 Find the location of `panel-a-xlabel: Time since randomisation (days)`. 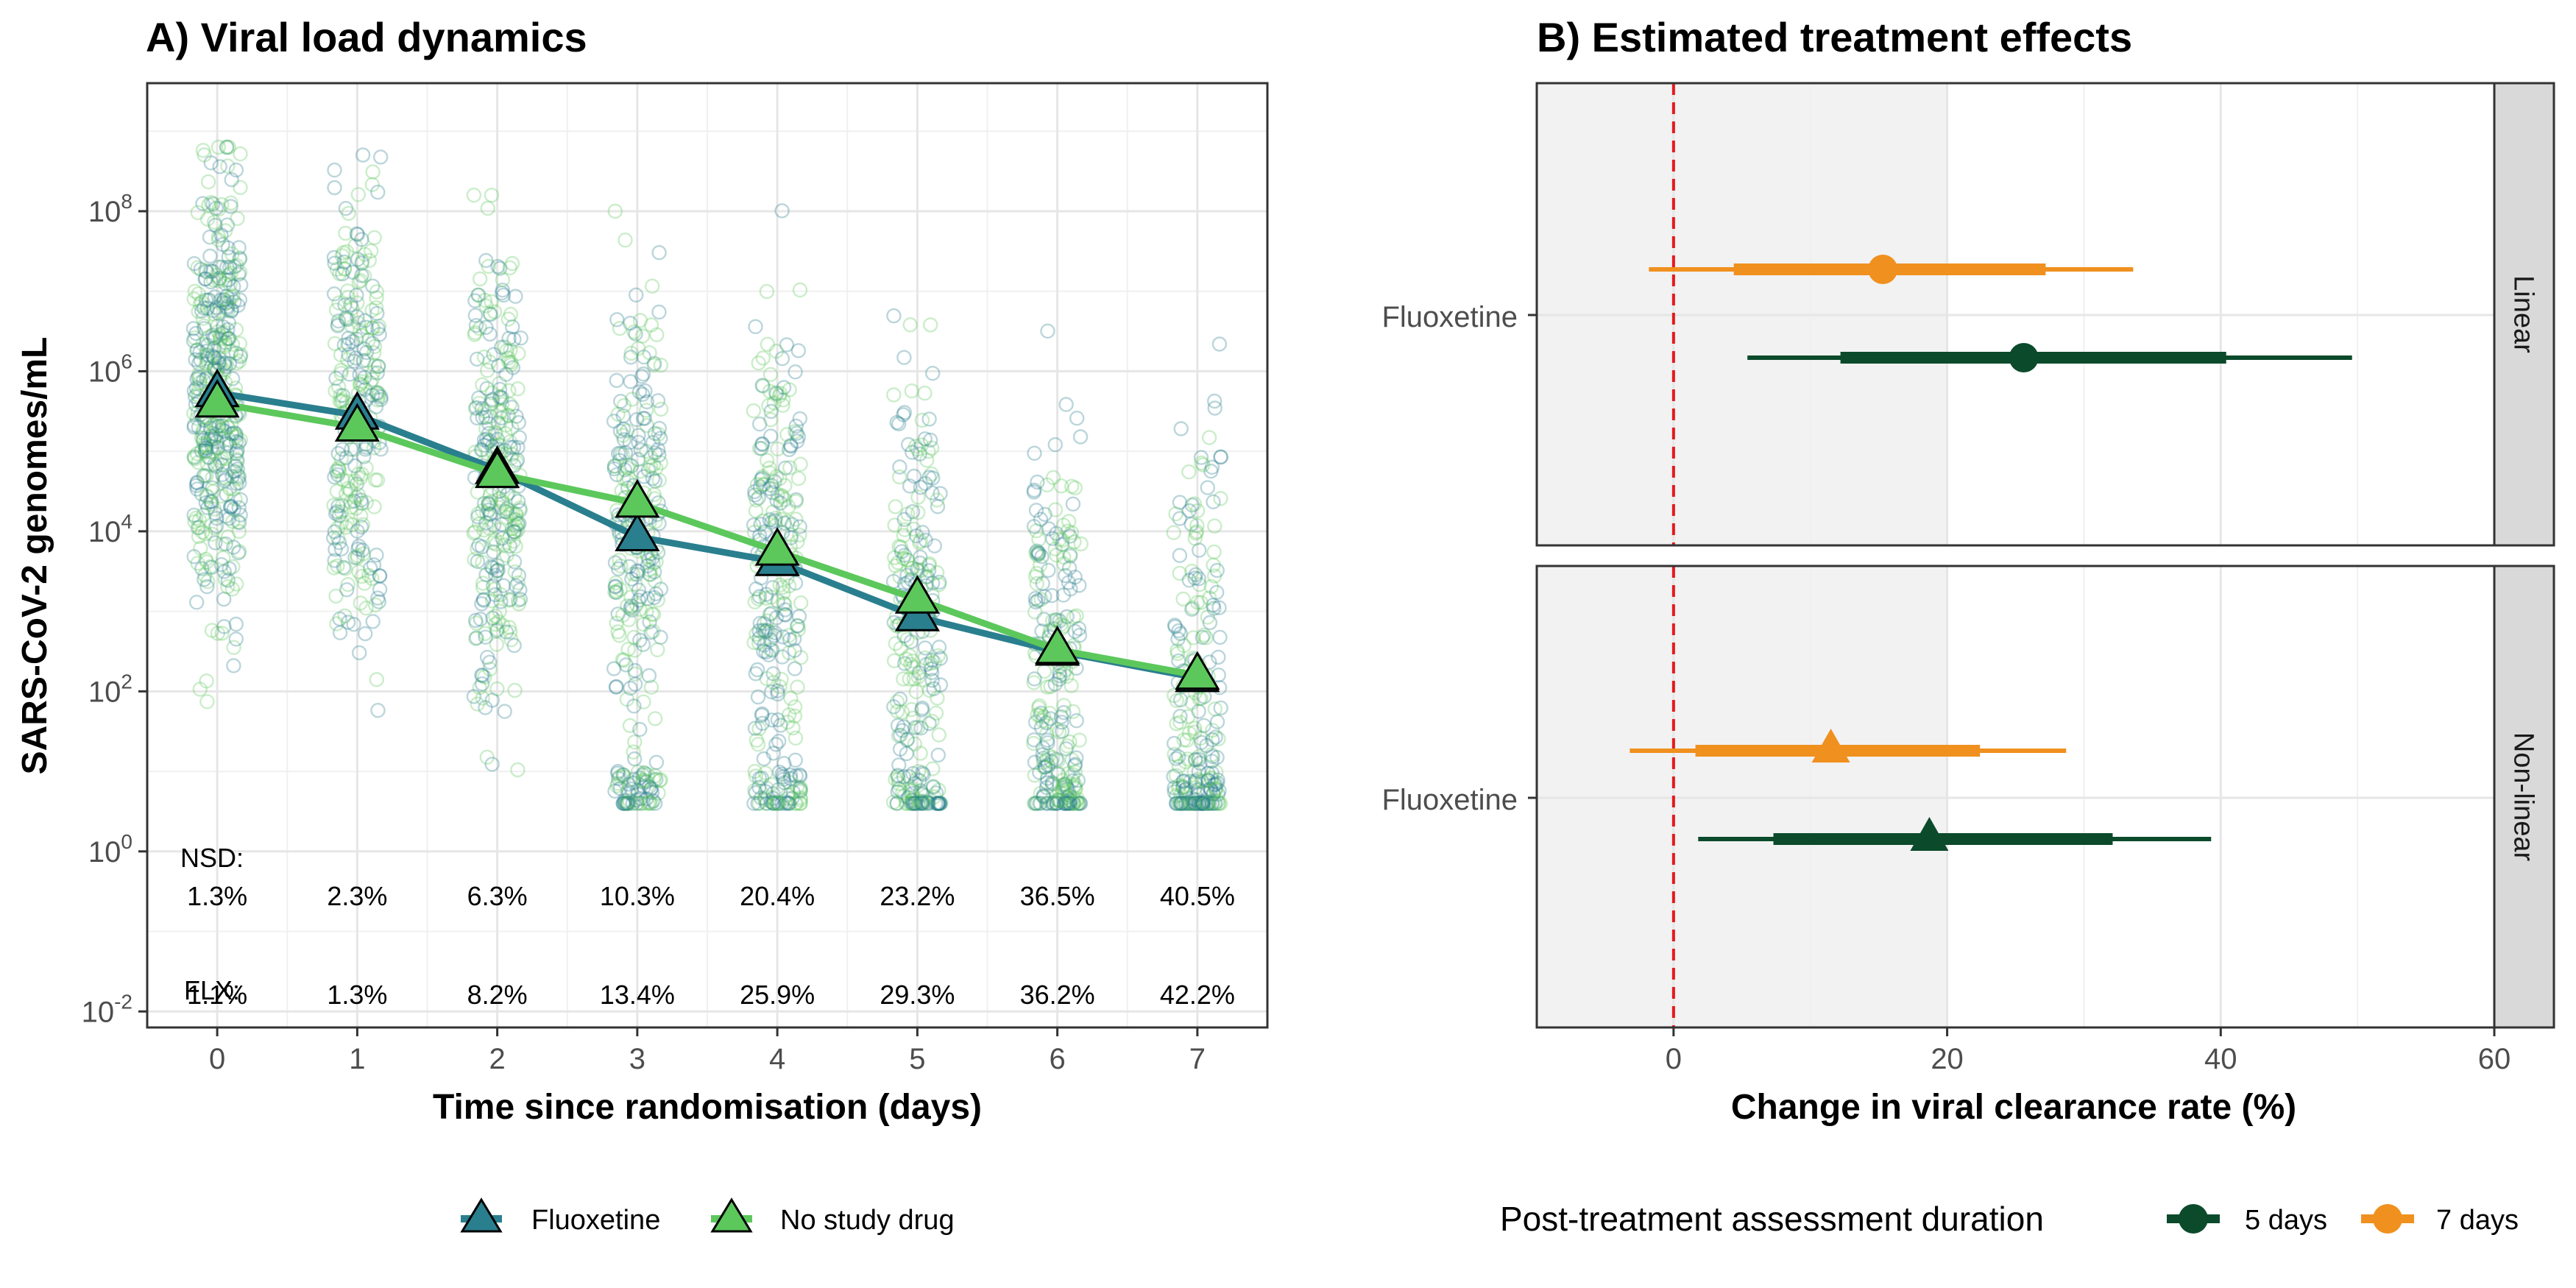

panel-a-xlabel: Time since randomisation (days) is located at coordinates (707, 1107).